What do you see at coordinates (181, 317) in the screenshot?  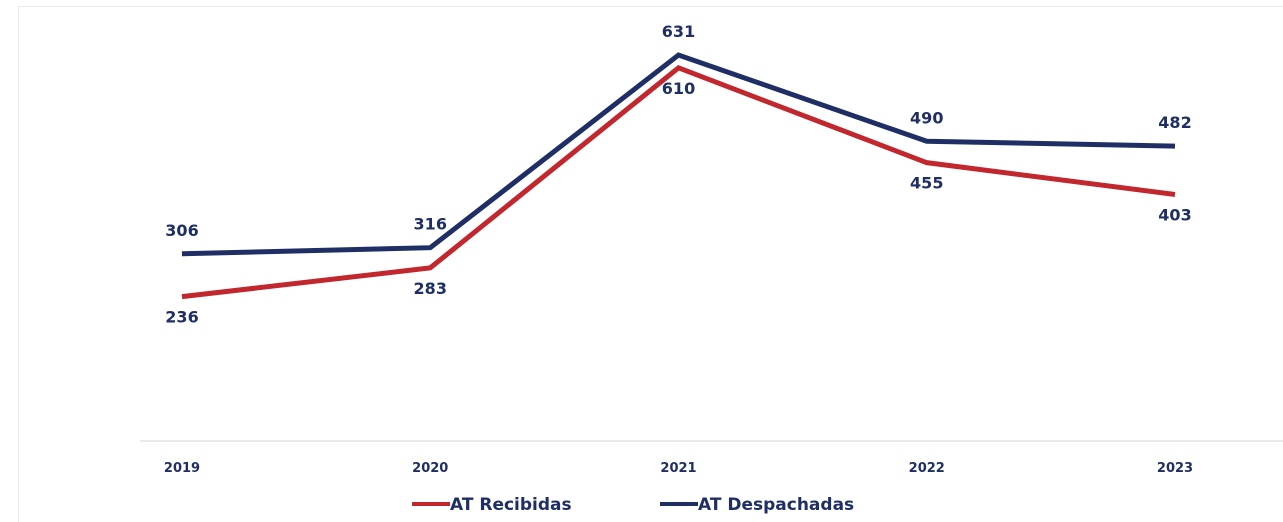 I see `data-label-s1-2019: 236` at bounding box center [181, 317].